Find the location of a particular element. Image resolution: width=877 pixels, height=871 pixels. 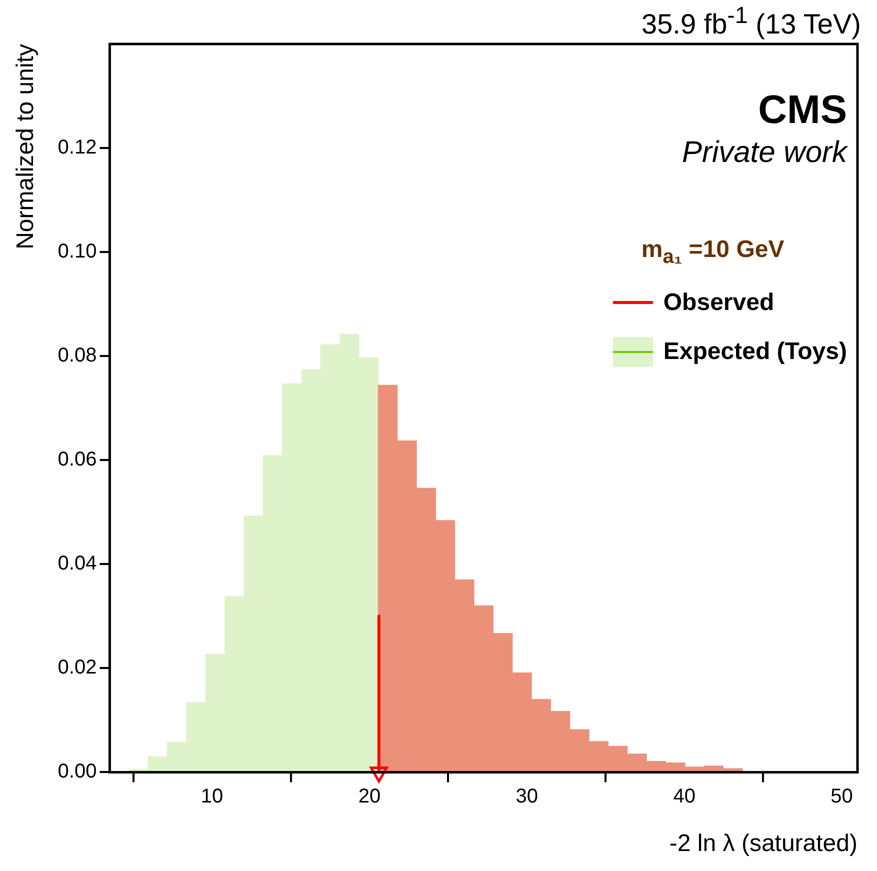

x-axis-title: -2 ln λ (saturated) is located at coordinates (763, 844).